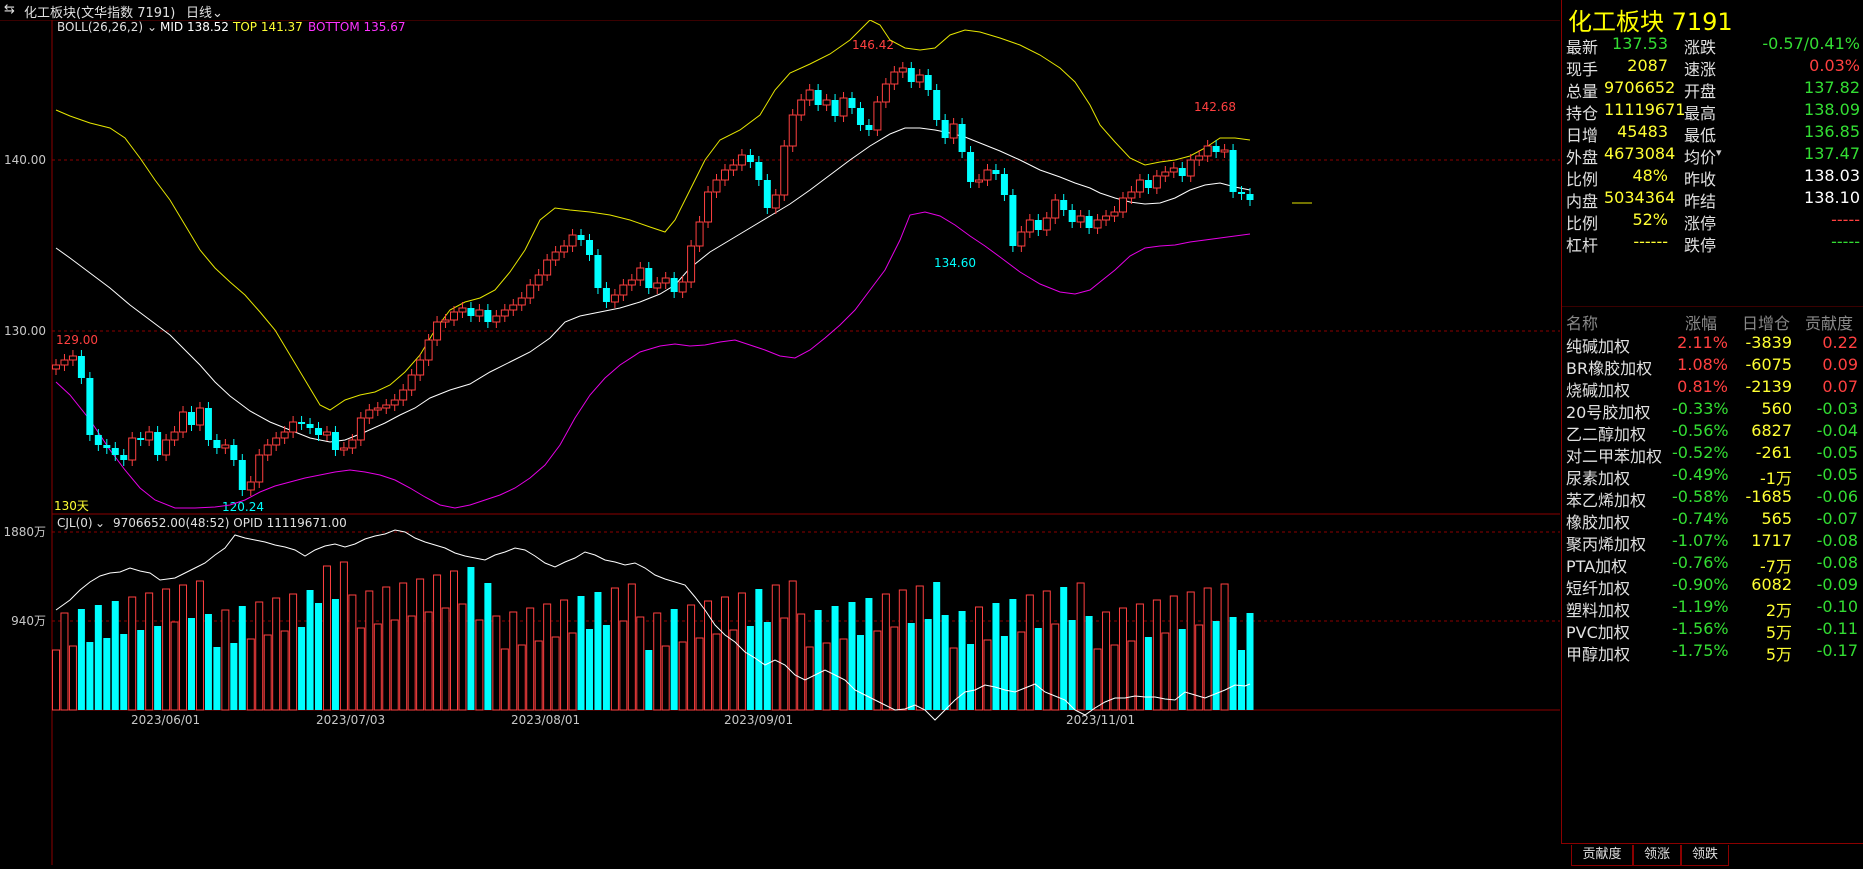 The height and width of the screenshot is (869, 1863). I want to click on component-name: 乙二醇加权, so click(1606, 434).